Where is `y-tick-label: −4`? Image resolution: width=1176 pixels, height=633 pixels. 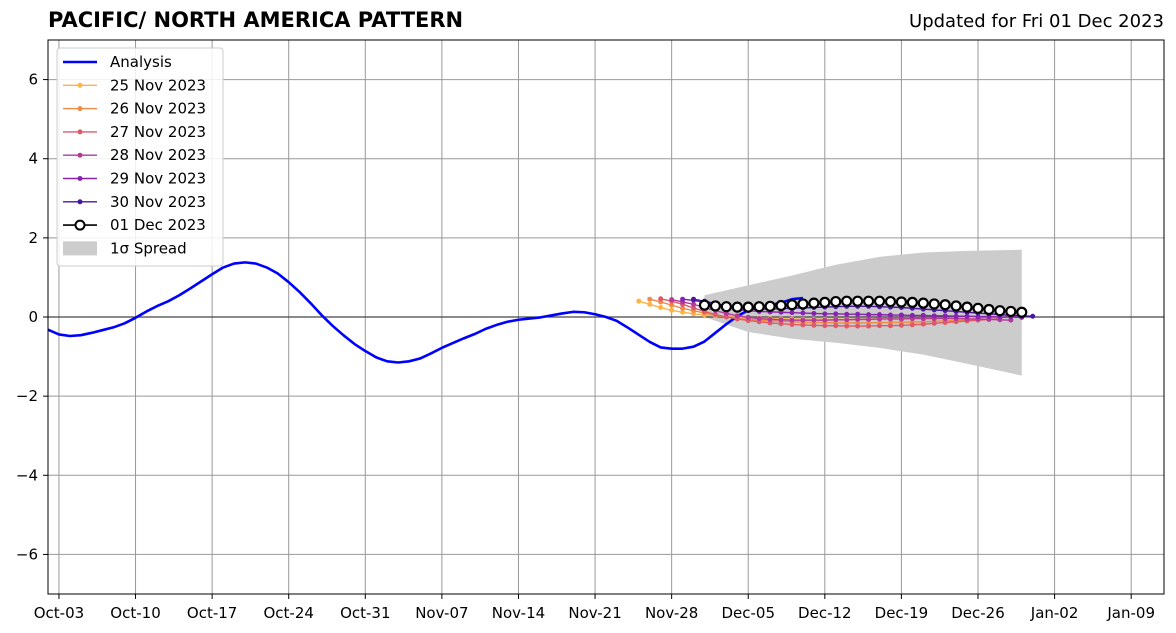
y-tick-label: −4 is located at coordinates (27, 475).